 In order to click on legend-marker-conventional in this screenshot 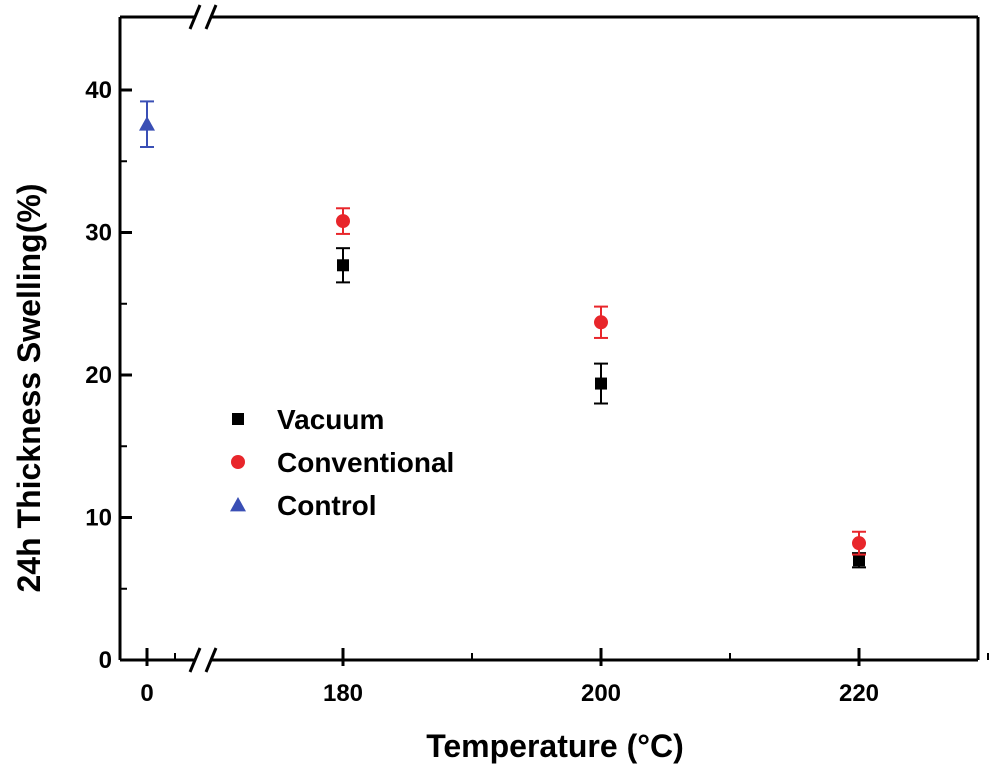, I will do `click(238, 462)`.